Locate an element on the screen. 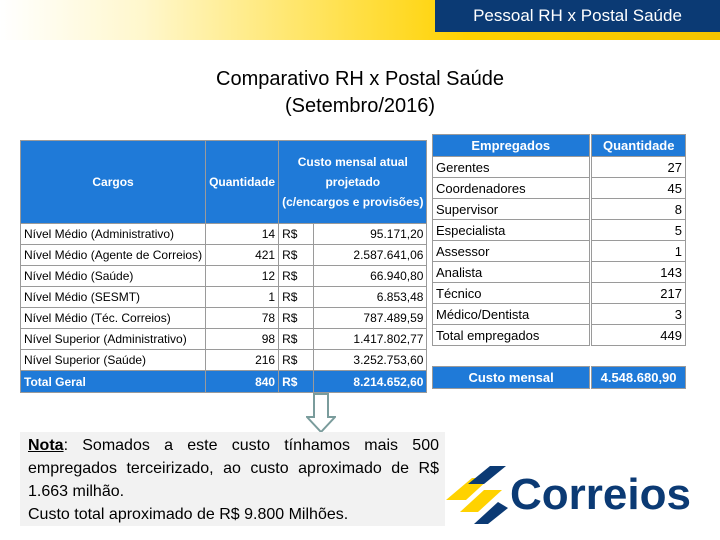 The width and height of the screenshot is (720, 540). empregado-label: Médico/Dentista is located at coordinates (511, 314).